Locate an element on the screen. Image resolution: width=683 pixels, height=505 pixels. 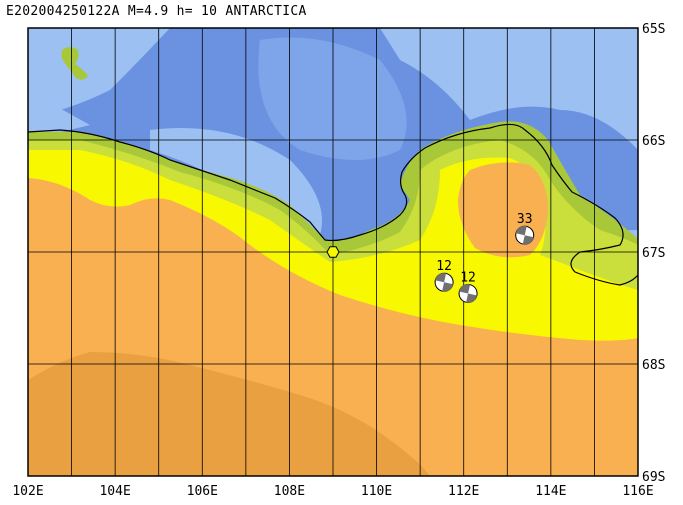
latitude-label: 68S is located at coordinates (653, 365).